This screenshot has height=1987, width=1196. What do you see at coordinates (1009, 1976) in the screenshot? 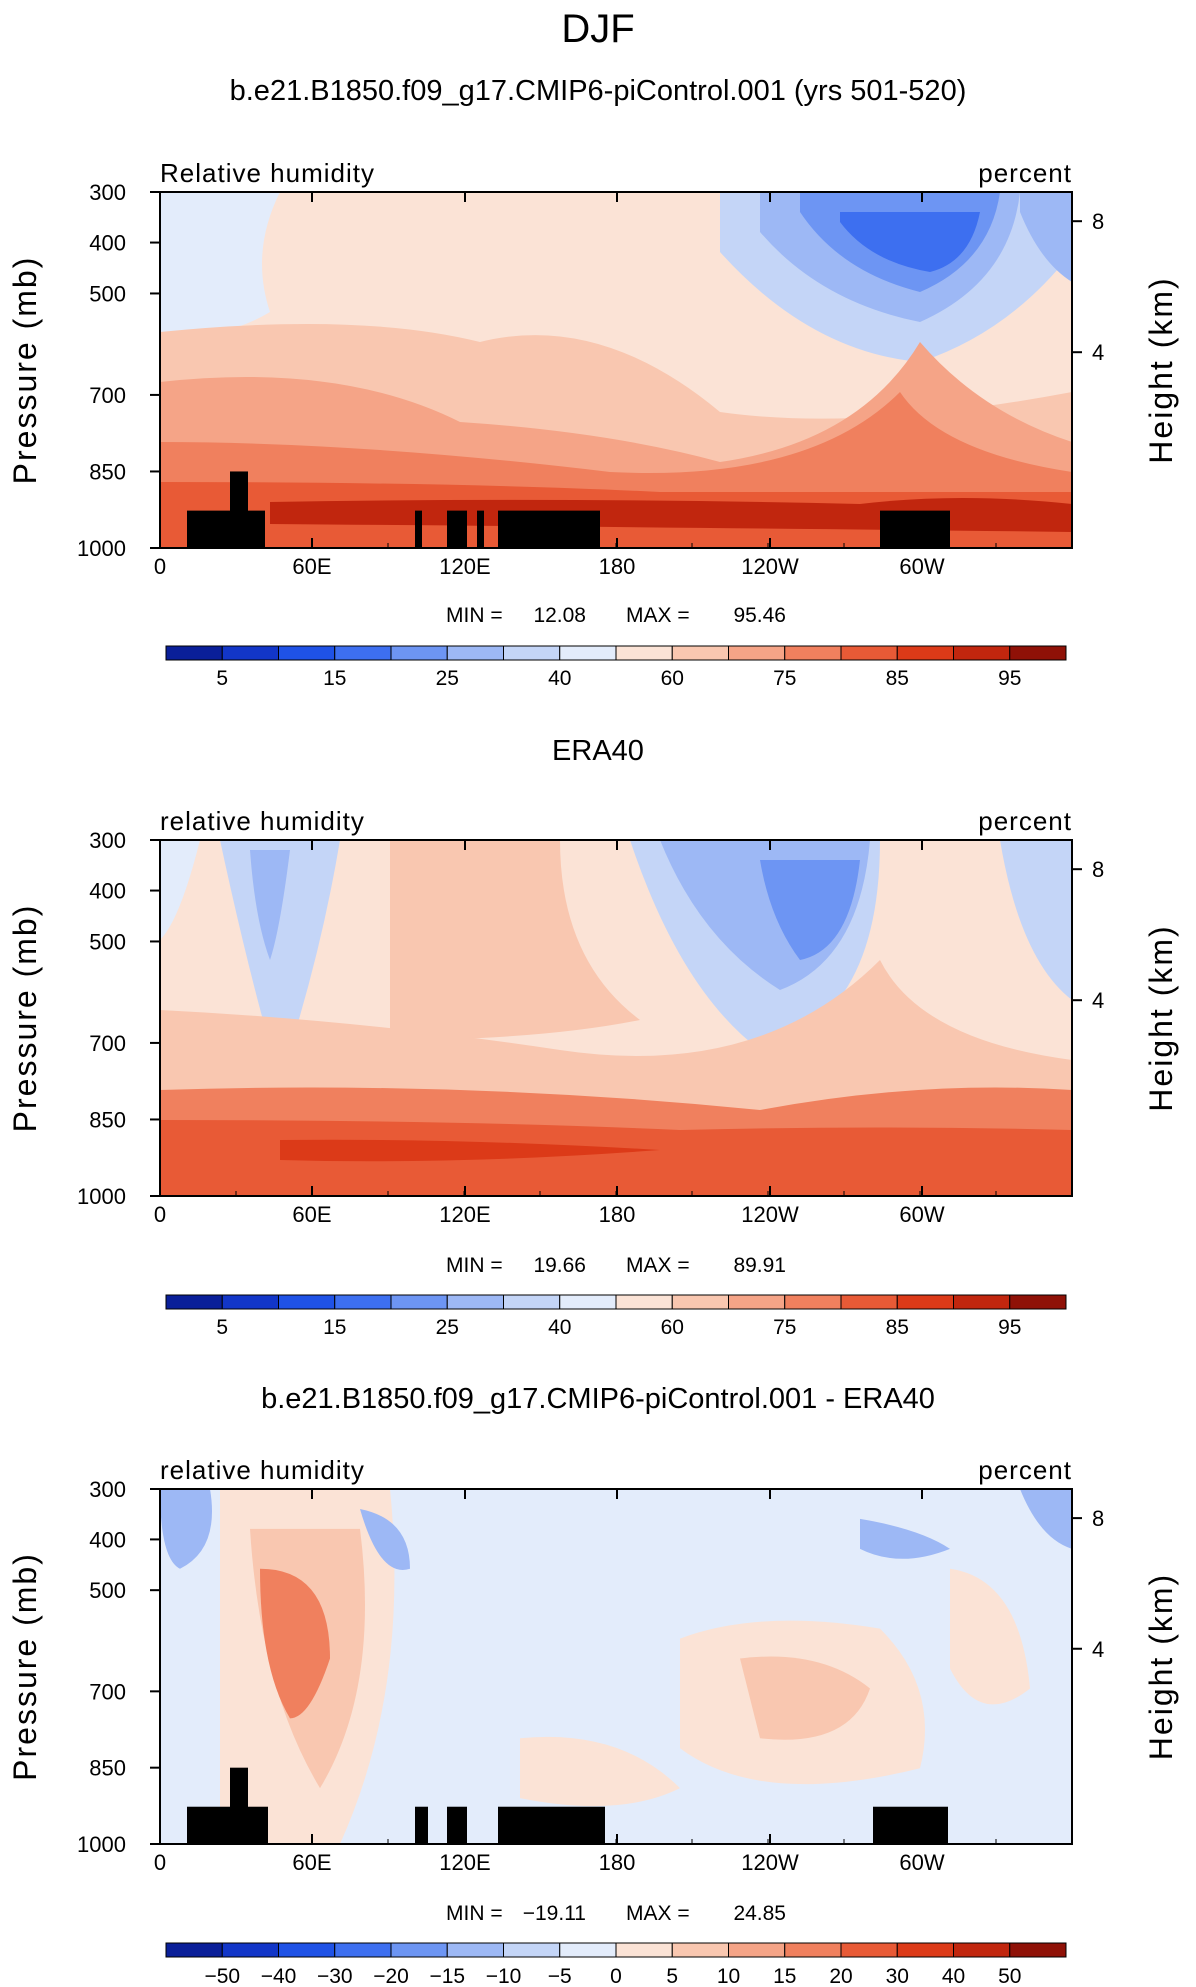
I see `colorbar-label: 50` at bounding box center [1009, 1976].